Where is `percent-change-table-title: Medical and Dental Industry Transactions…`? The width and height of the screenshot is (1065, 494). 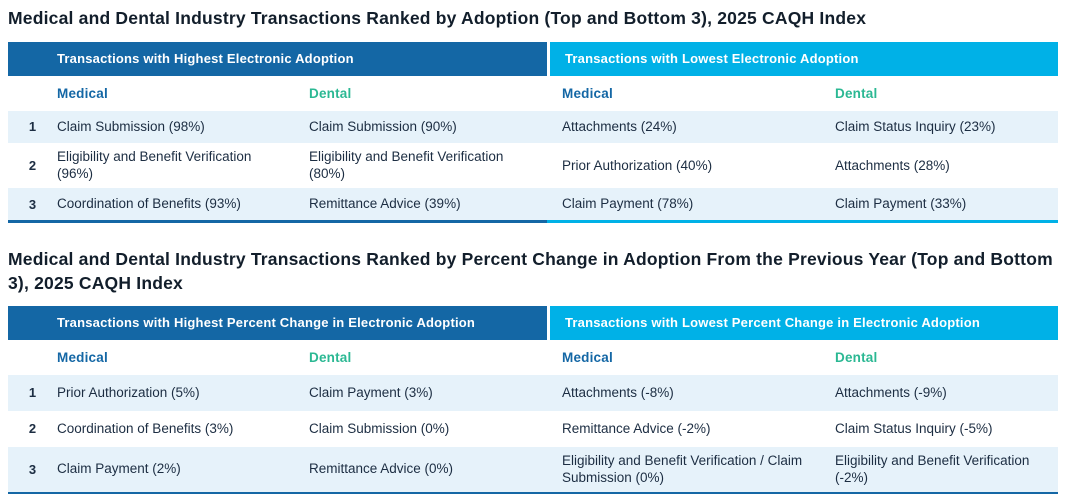 percent-change-table-title: Medical and Dental Industry Transactions… is located at coordinates (530, 271).